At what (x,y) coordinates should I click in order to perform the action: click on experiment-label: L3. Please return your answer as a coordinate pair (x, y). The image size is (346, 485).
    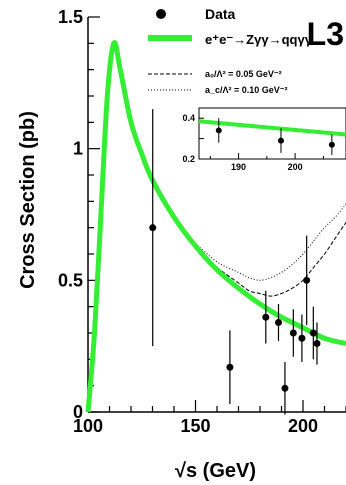
    Looking at the image, I should click on (325, 34).